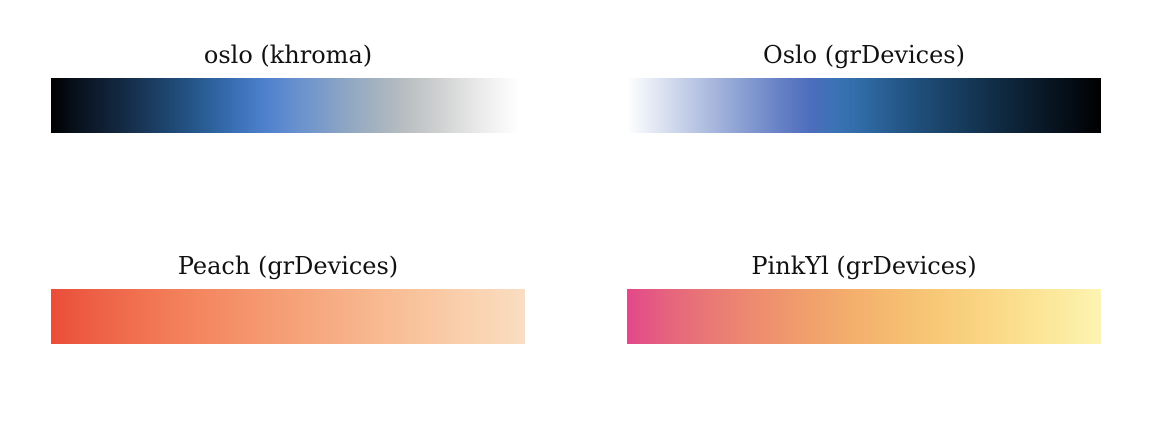 The image size is (1152, 422). What do you see at coordinates (288, 55) in the screenshot?
I see `palette-title: oslo (khroma)` at bounding box center [288, 55].